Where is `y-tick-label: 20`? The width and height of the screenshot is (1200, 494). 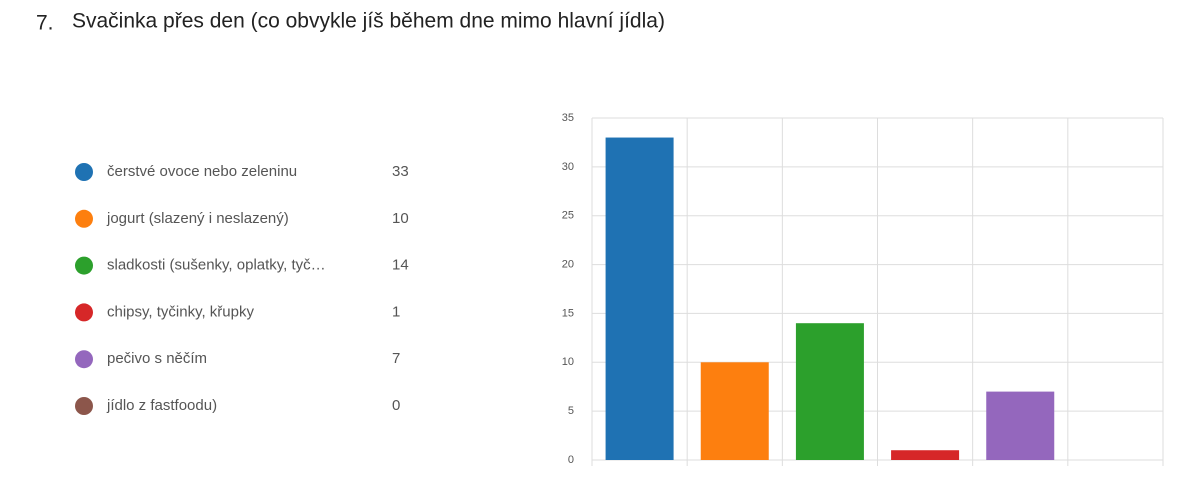
y-tick-label: 20 is located at coordinates (568, 264).